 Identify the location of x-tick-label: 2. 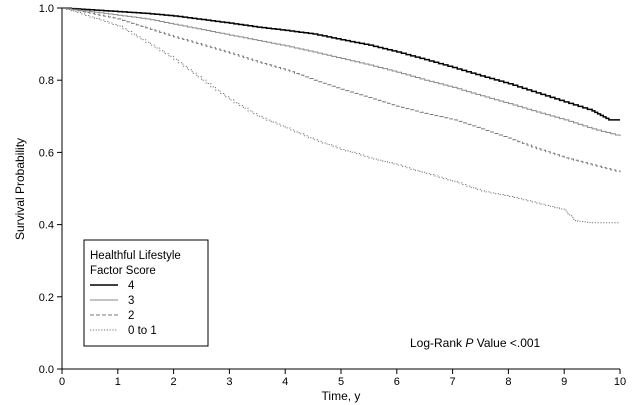
(174, 382).